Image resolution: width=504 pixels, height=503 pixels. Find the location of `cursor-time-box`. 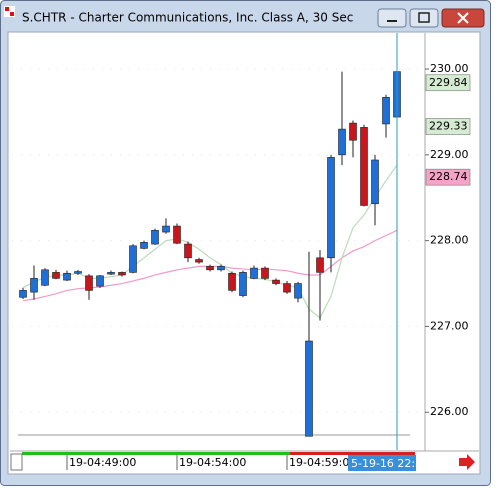

cursor-time-box is located at coordinates (382, 463).